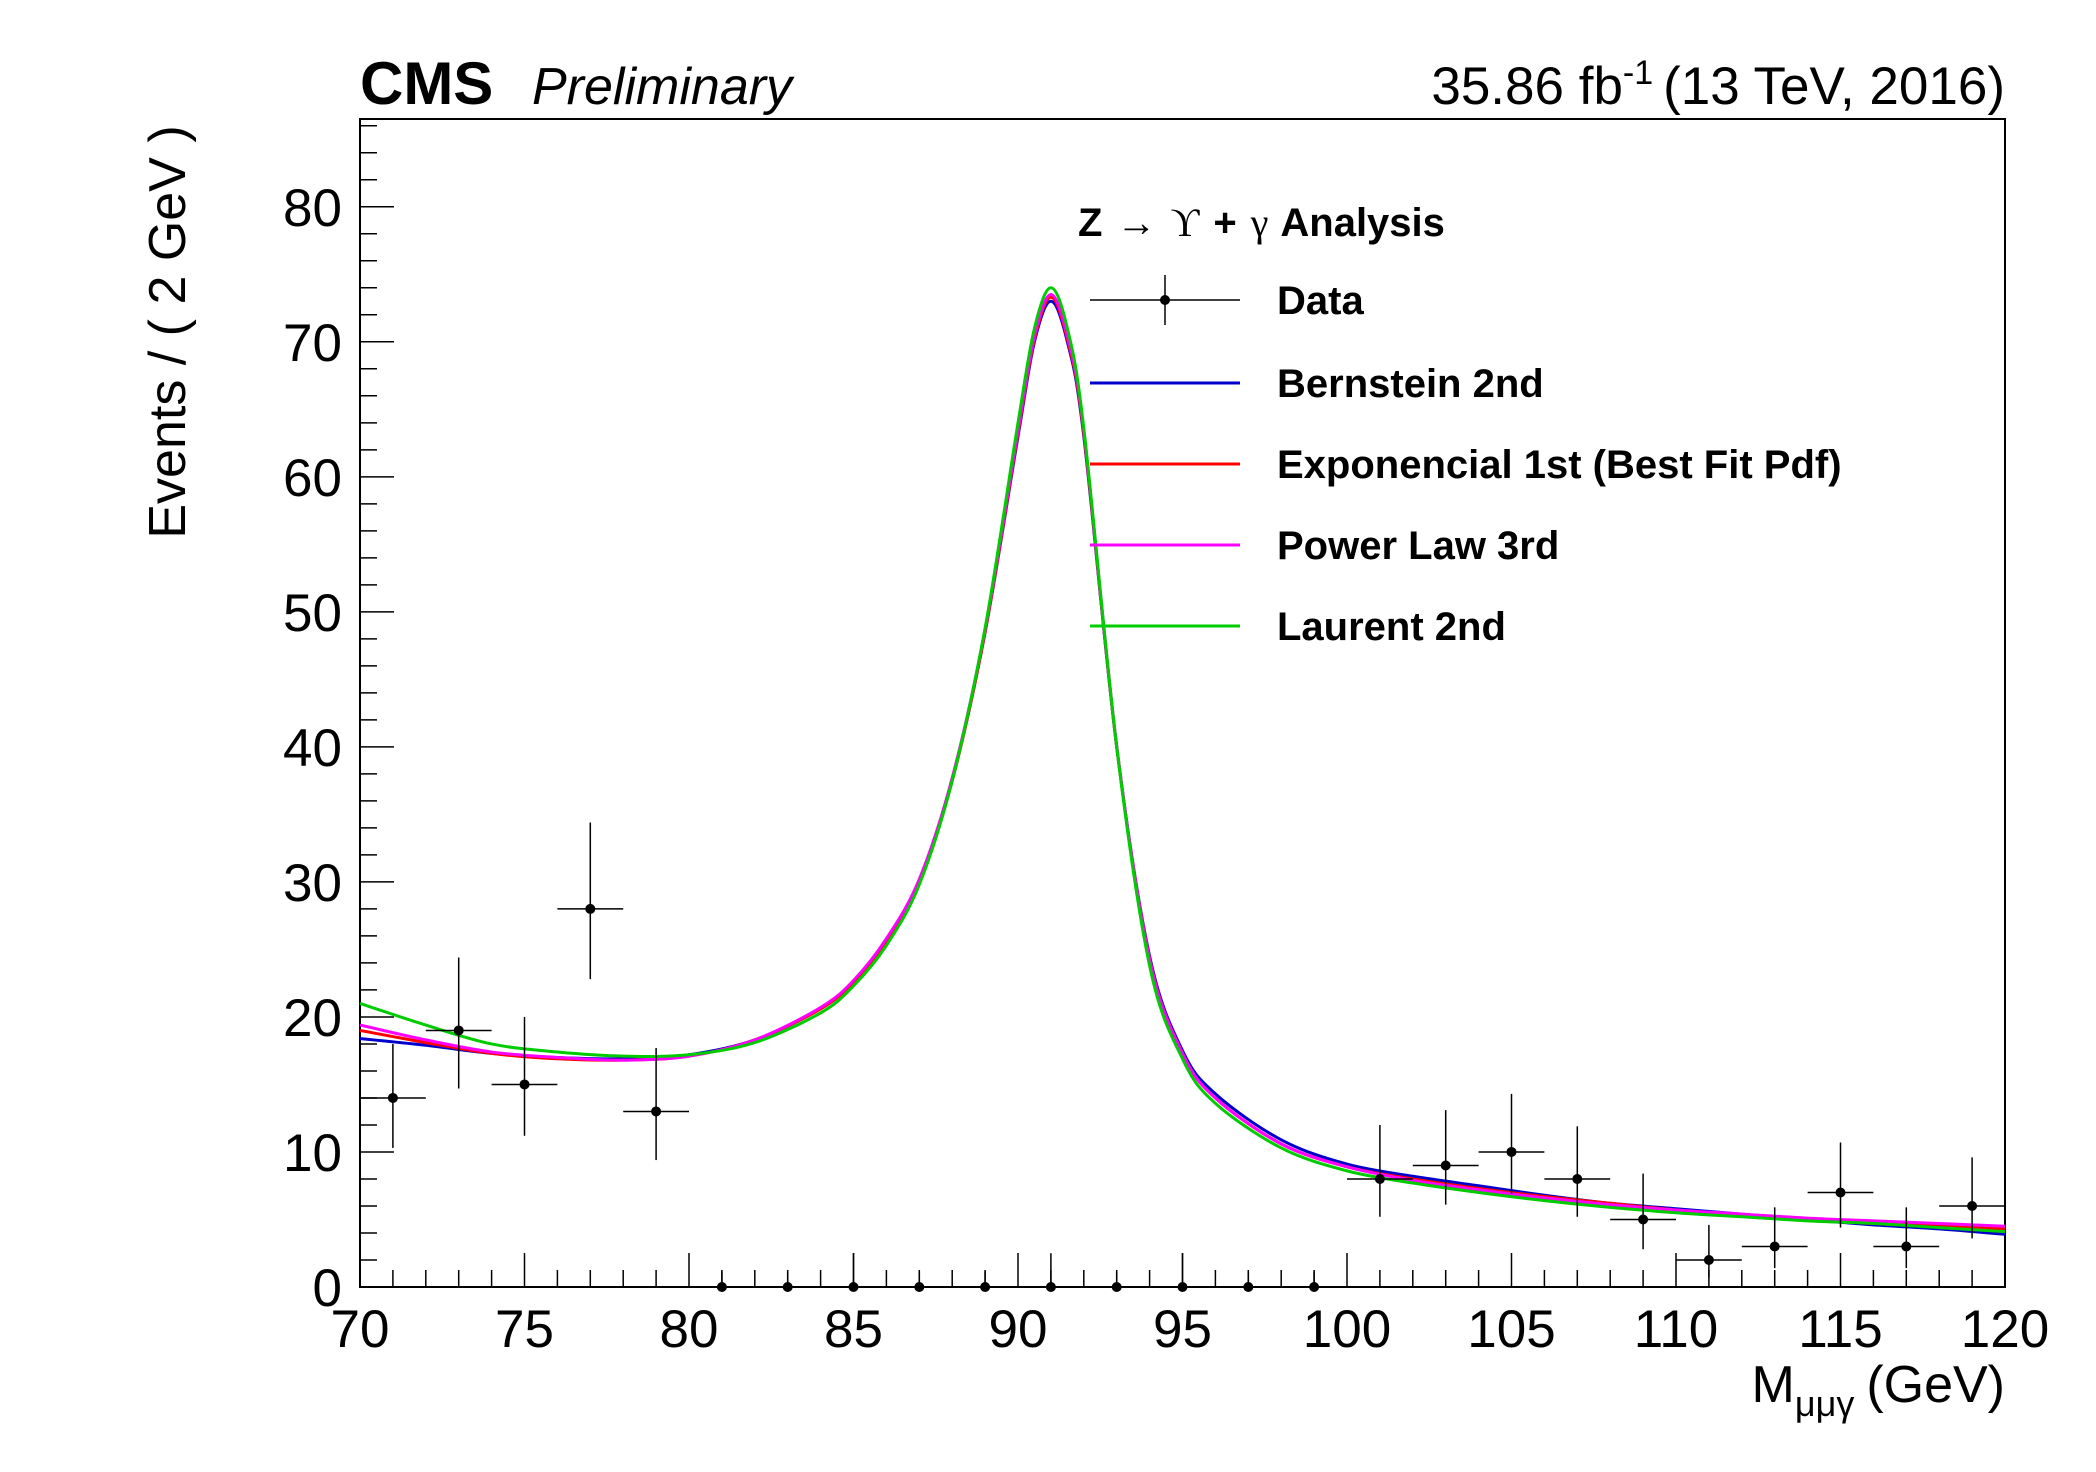  I want to click on x-tick-label: 120, so click(2005, 1329).